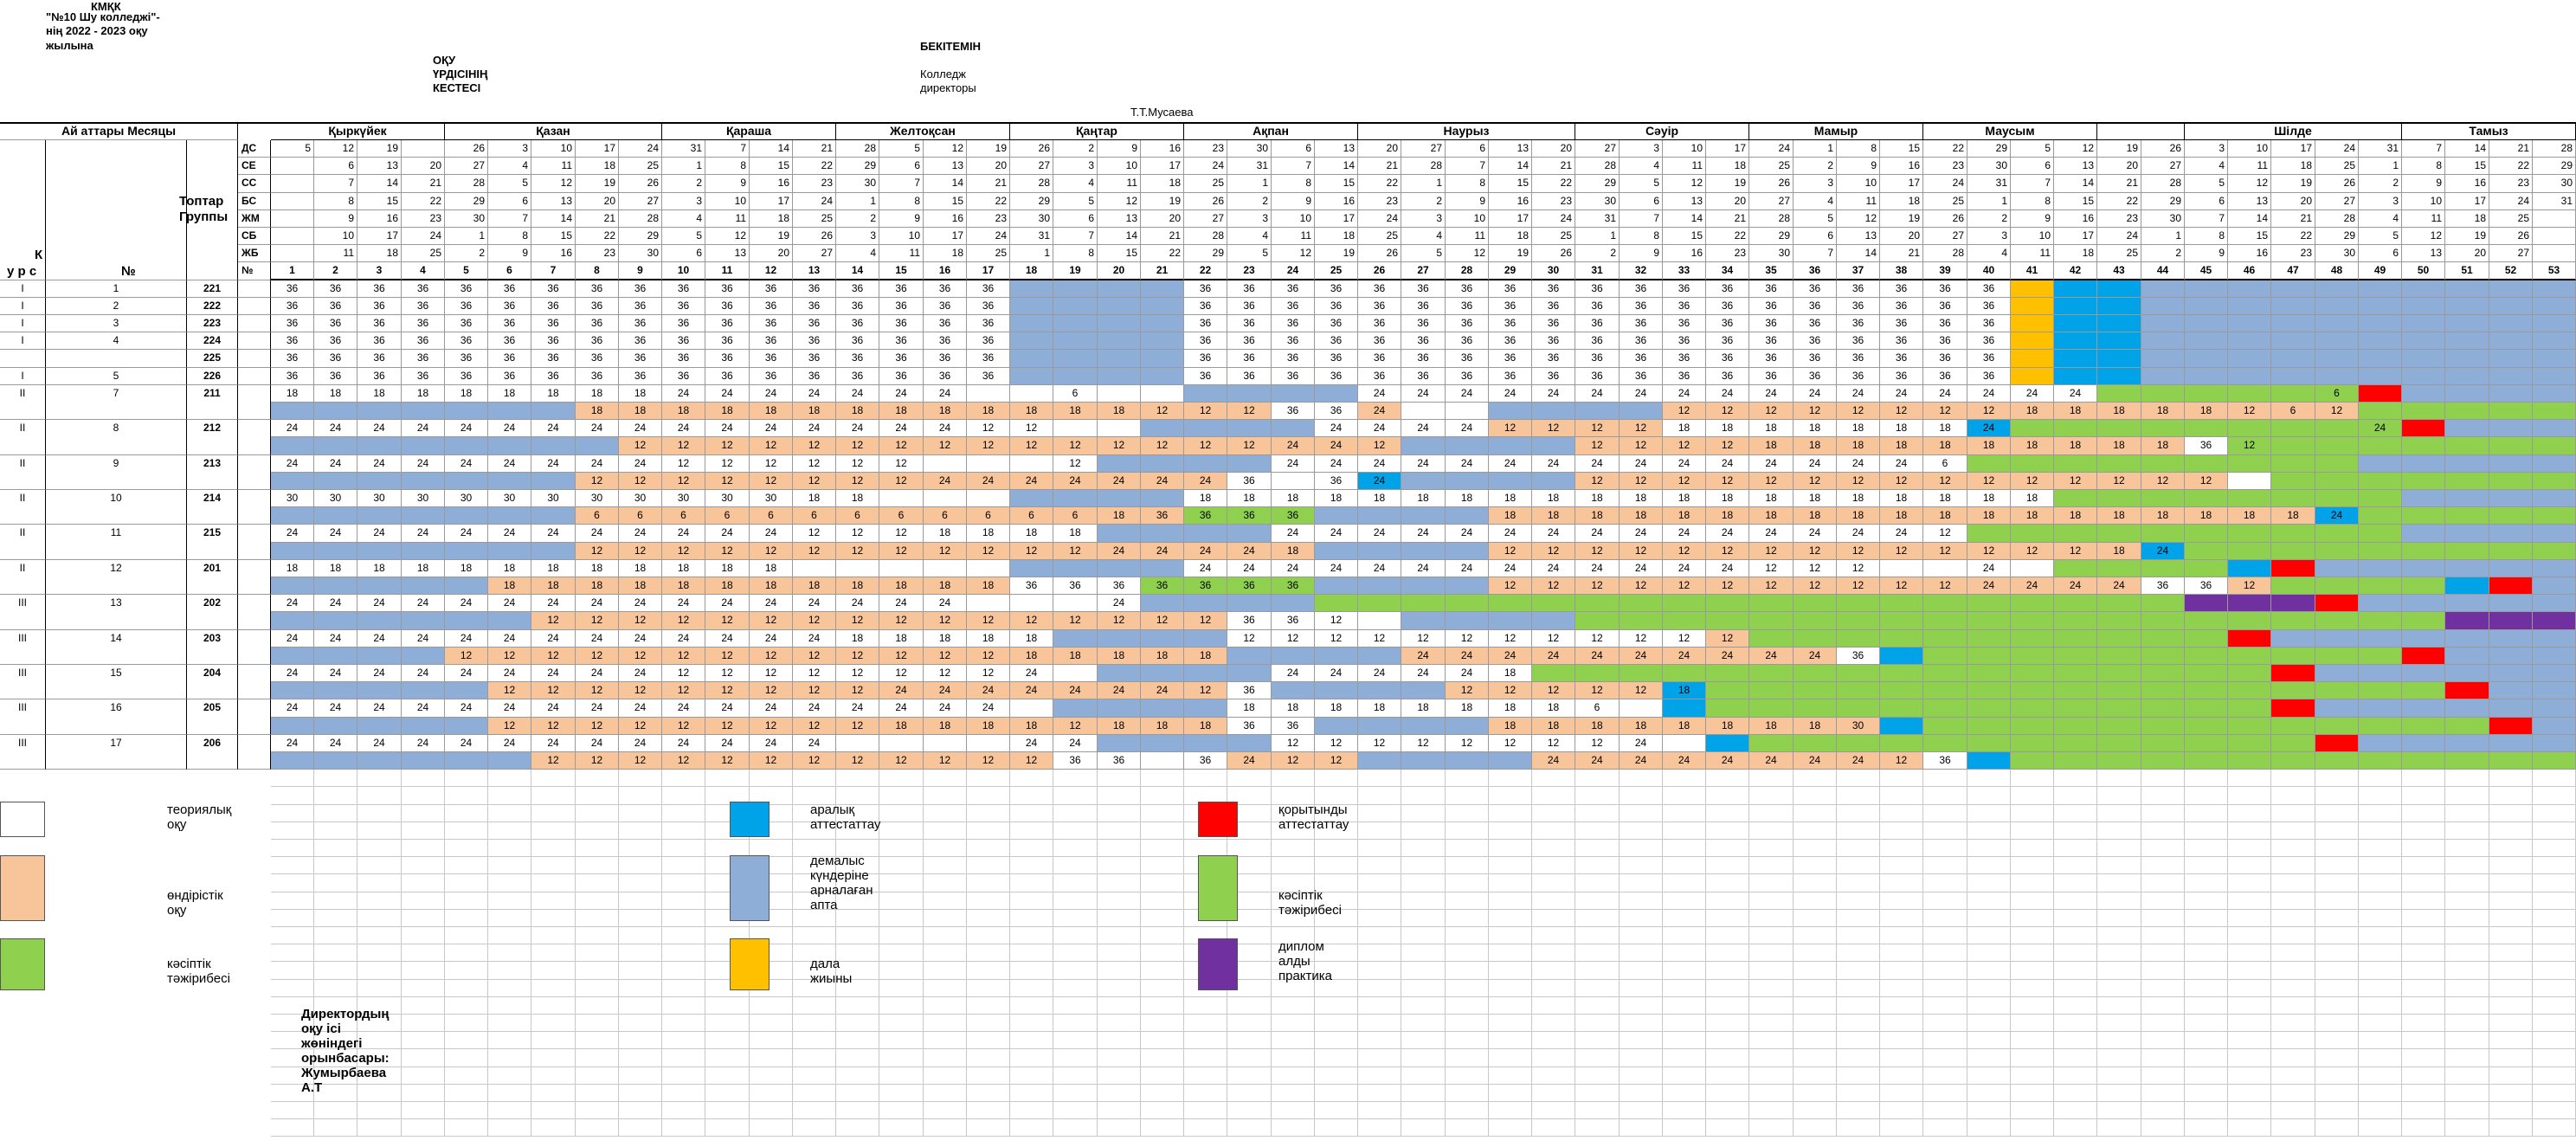  Describe the element at coordinates (212, 341) in the screenshot. I see `group-code-3: 224` at that location.